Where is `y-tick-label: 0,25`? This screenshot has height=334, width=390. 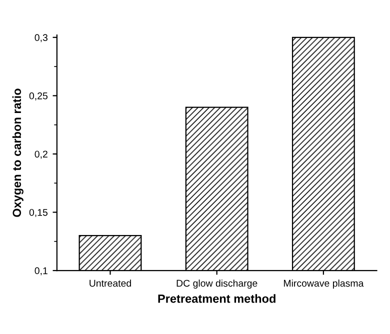 y-tick-label: 0,25 is located at coordinates (38, 96).